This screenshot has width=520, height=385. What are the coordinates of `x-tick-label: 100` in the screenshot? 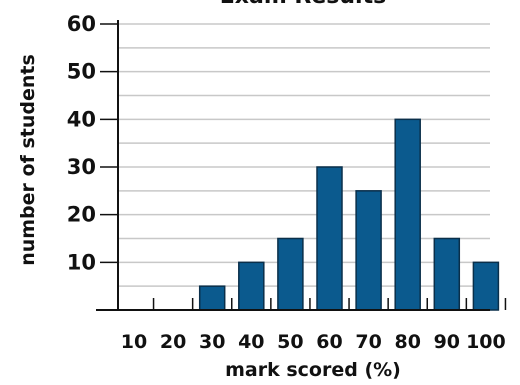 It's located at (486, 342).